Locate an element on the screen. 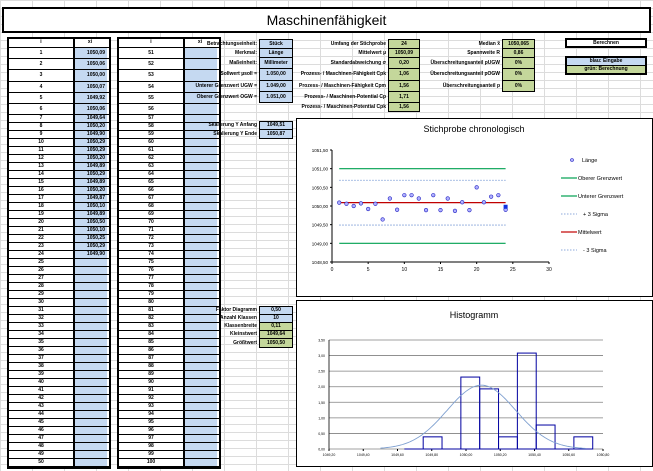  scaling-value: 1050,87 is located at coordinates (276, 134).